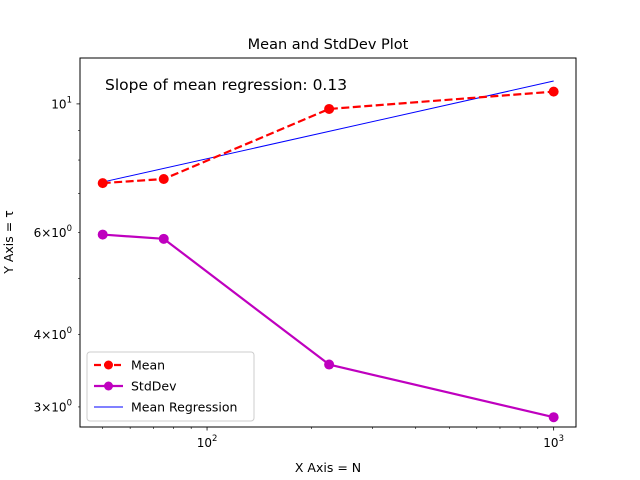 This screenshot has height=480, width=640. I want to click on legend-label-stddev: StdDev, so click(154, 386).